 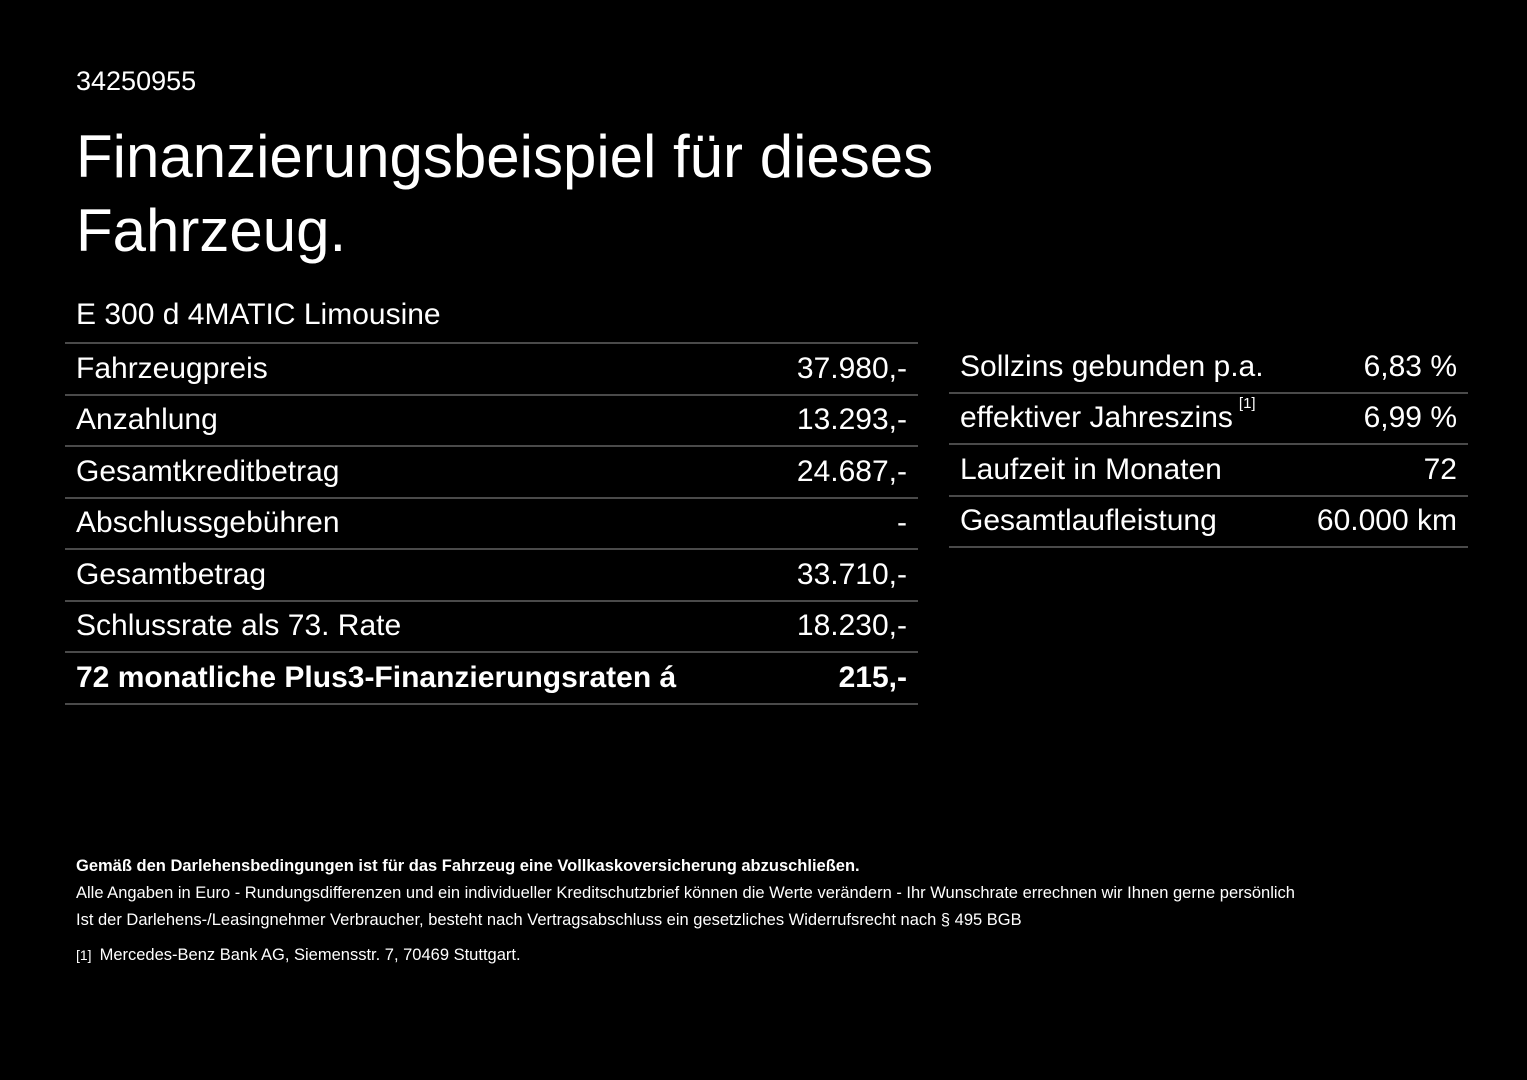 I want to click on row-value: 37.980,-, so click(x=851, y=368).